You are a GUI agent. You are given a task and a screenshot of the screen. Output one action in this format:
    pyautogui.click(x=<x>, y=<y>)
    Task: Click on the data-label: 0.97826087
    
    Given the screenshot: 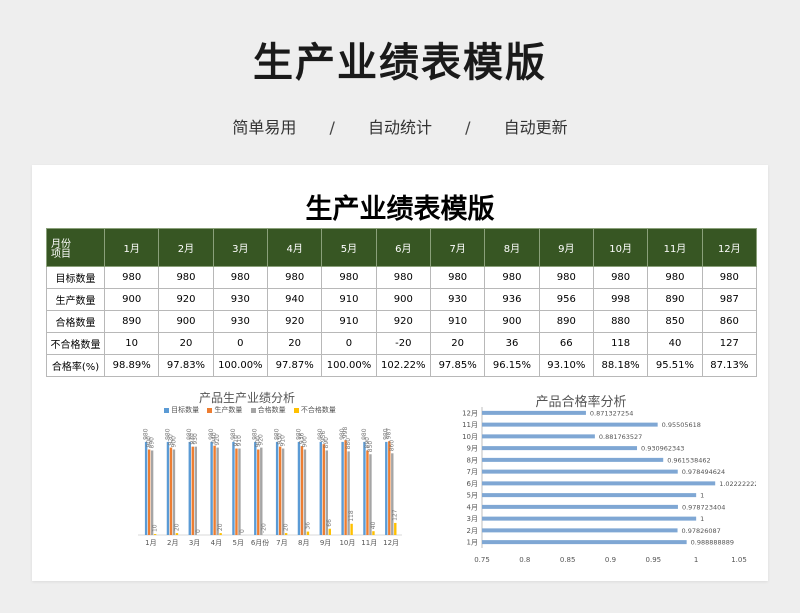 What is the action you would take?
    pyautogui.click(x=701, y=531)
    